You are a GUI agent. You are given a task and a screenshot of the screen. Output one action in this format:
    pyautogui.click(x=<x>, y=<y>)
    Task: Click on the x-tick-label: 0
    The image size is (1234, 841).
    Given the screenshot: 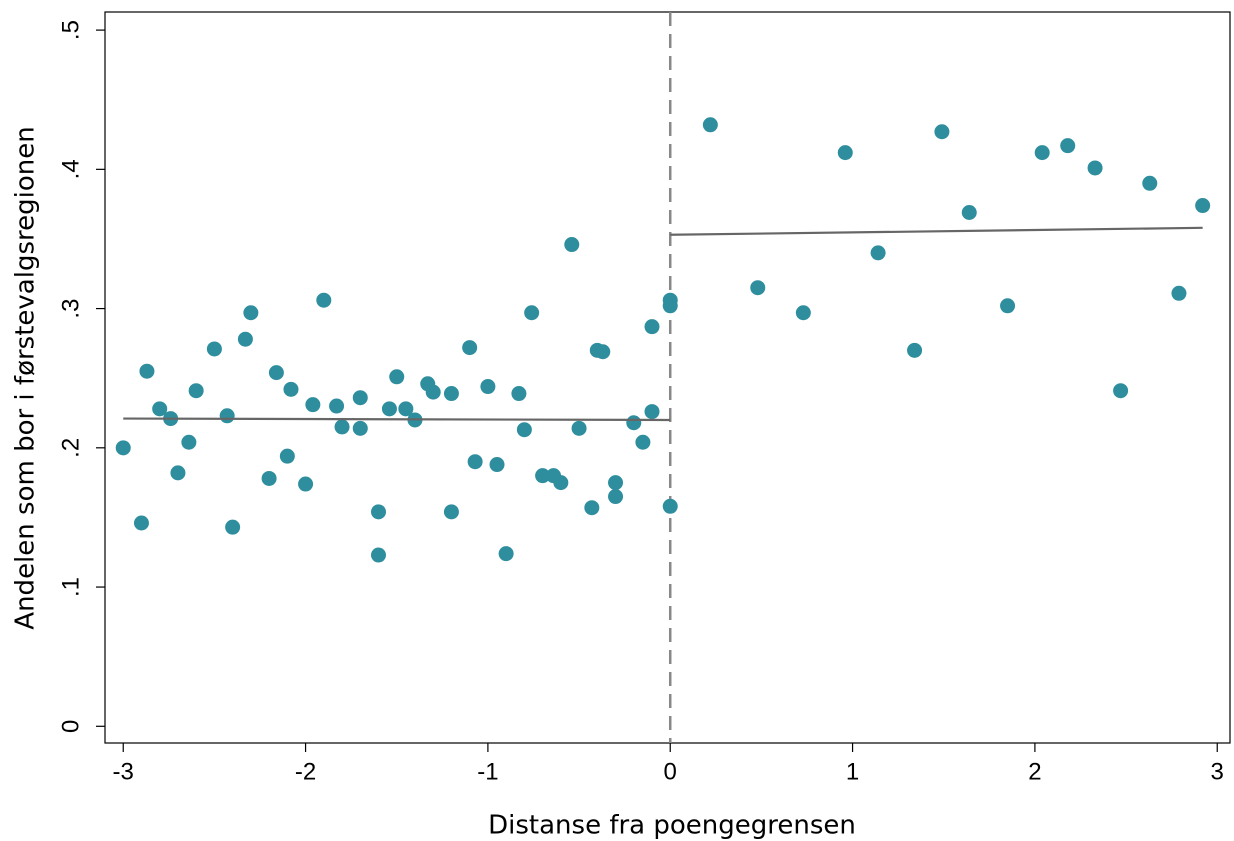 What is the action you would take?
    pyautogui.click(x=670, y=771)
    